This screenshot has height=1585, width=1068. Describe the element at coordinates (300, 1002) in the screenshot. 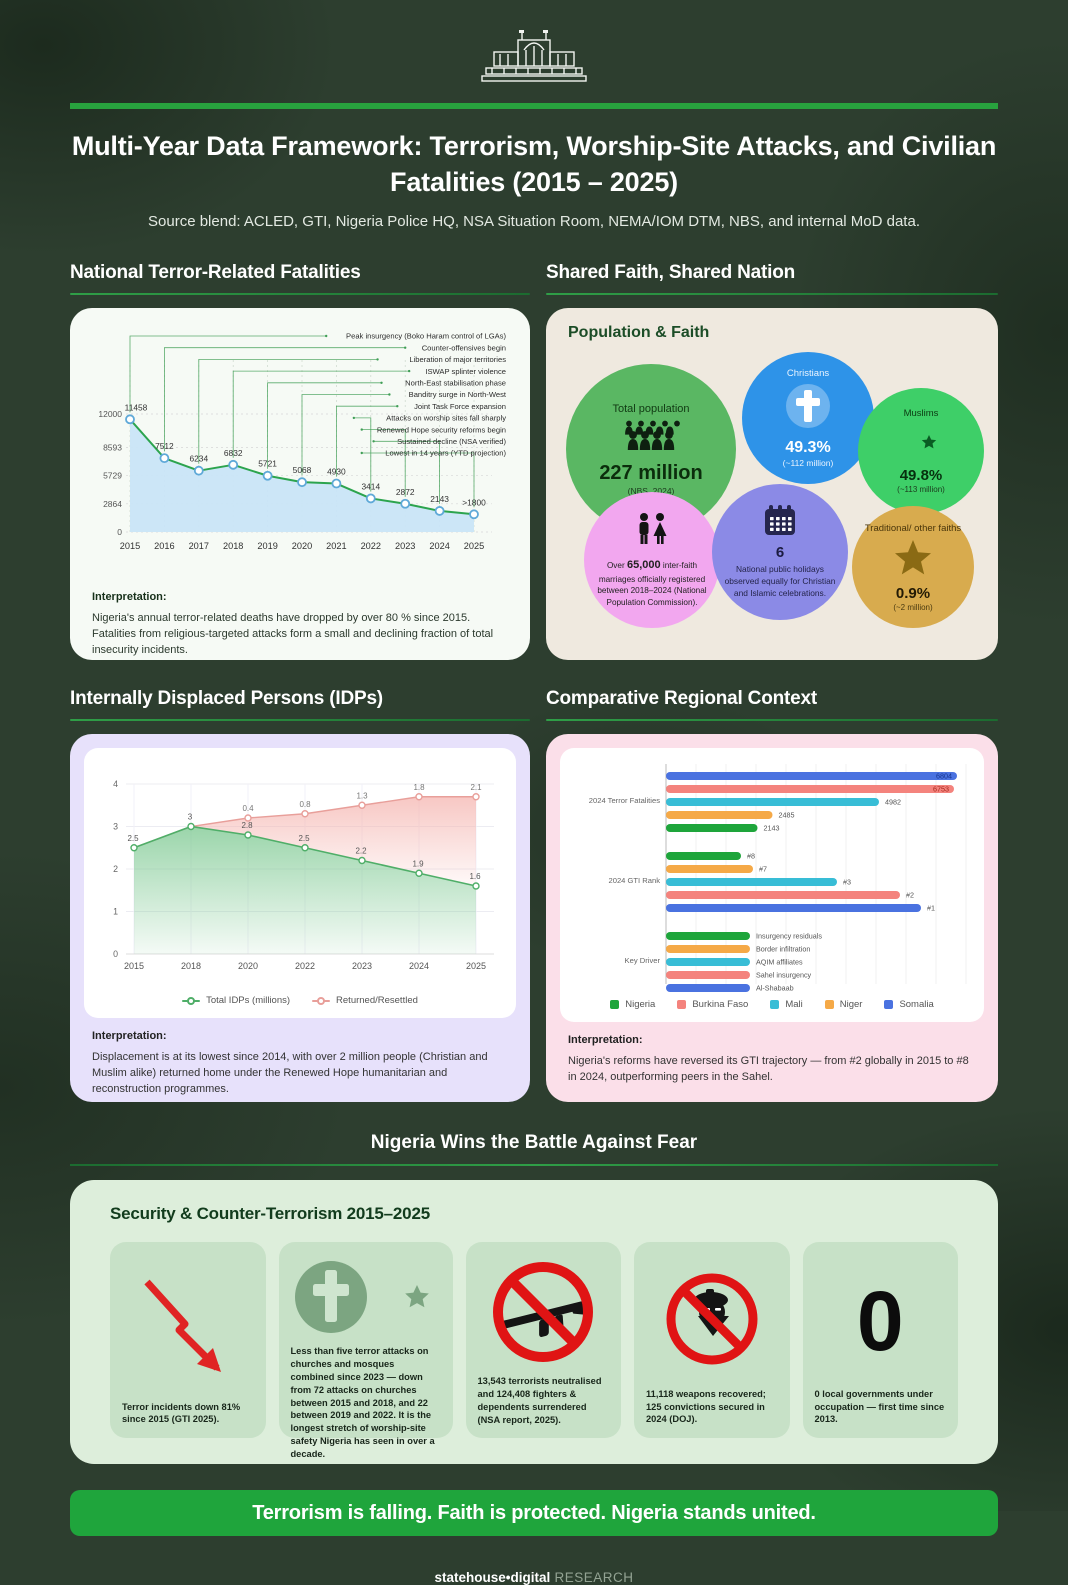

I see `idps-legend: Total IDPs (millions) Returned/Resettled` at that location.